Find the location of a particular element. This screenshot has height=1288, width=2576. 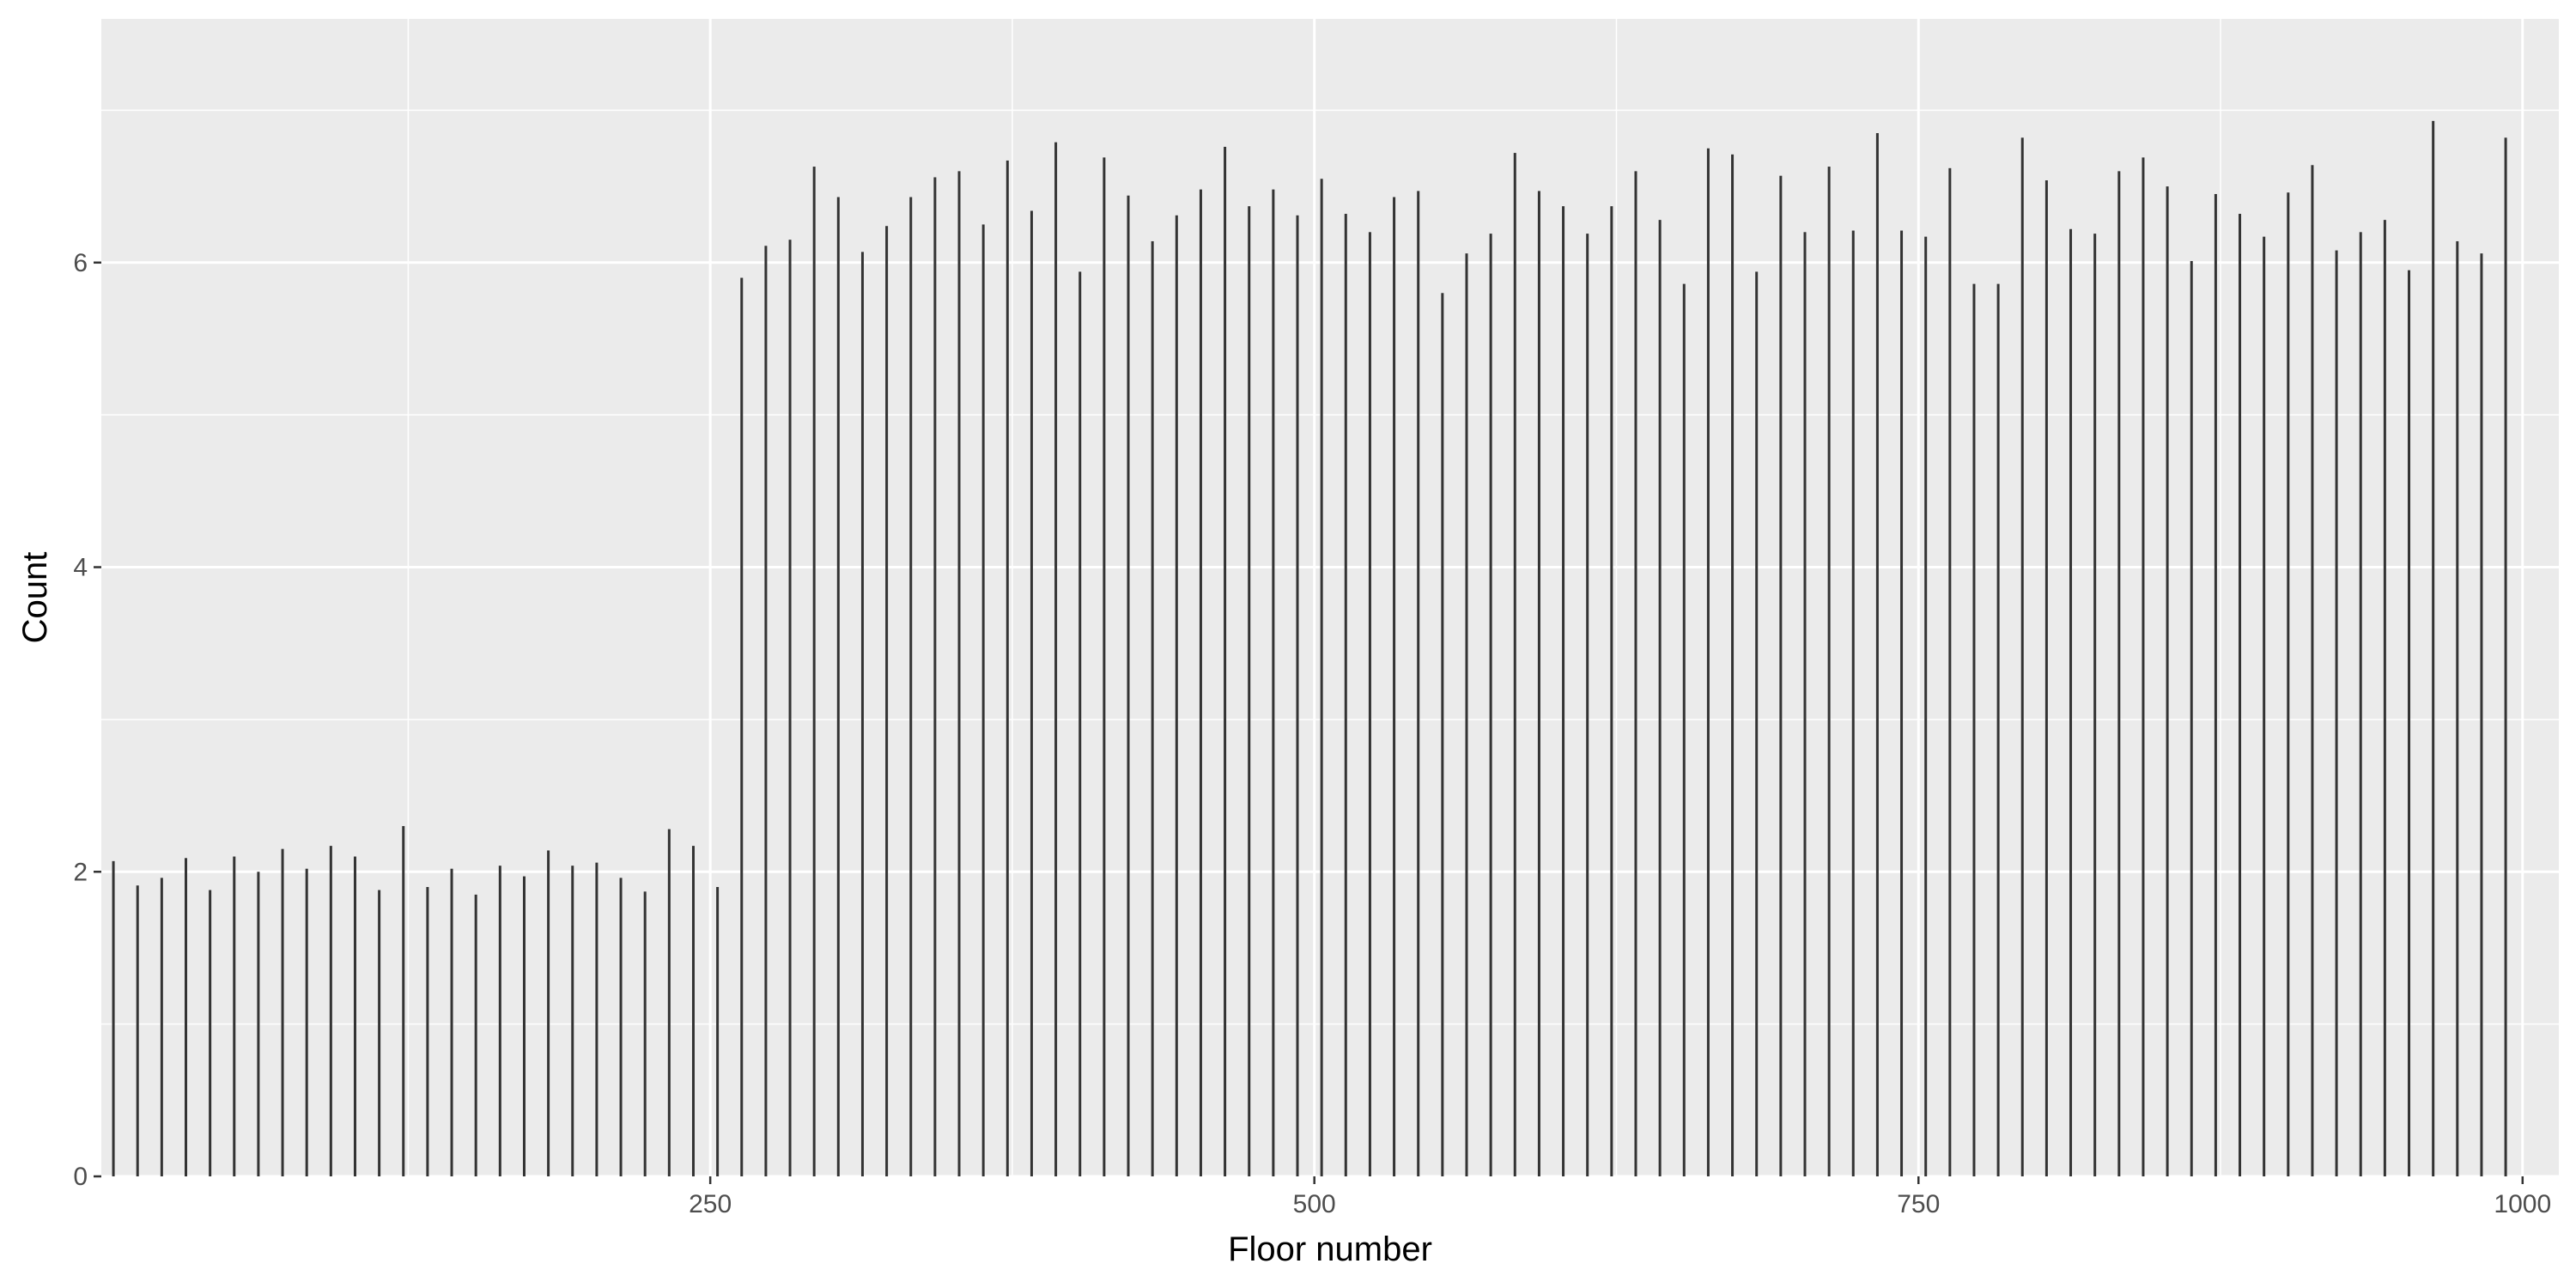

x-axis: 250 500 750 1000 is located at coordinates (1620, 1197).